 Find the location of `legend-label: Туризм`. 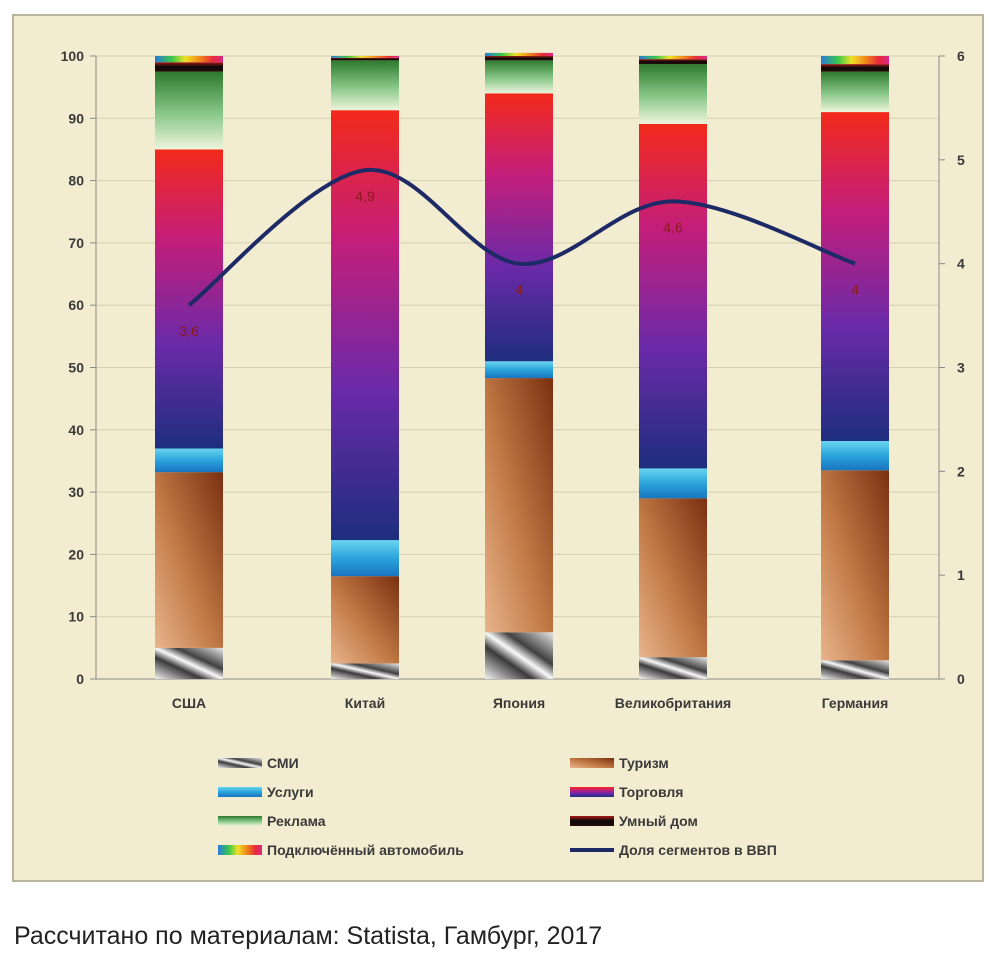

legend-label: Туризм is located at coordinates (644, 763).